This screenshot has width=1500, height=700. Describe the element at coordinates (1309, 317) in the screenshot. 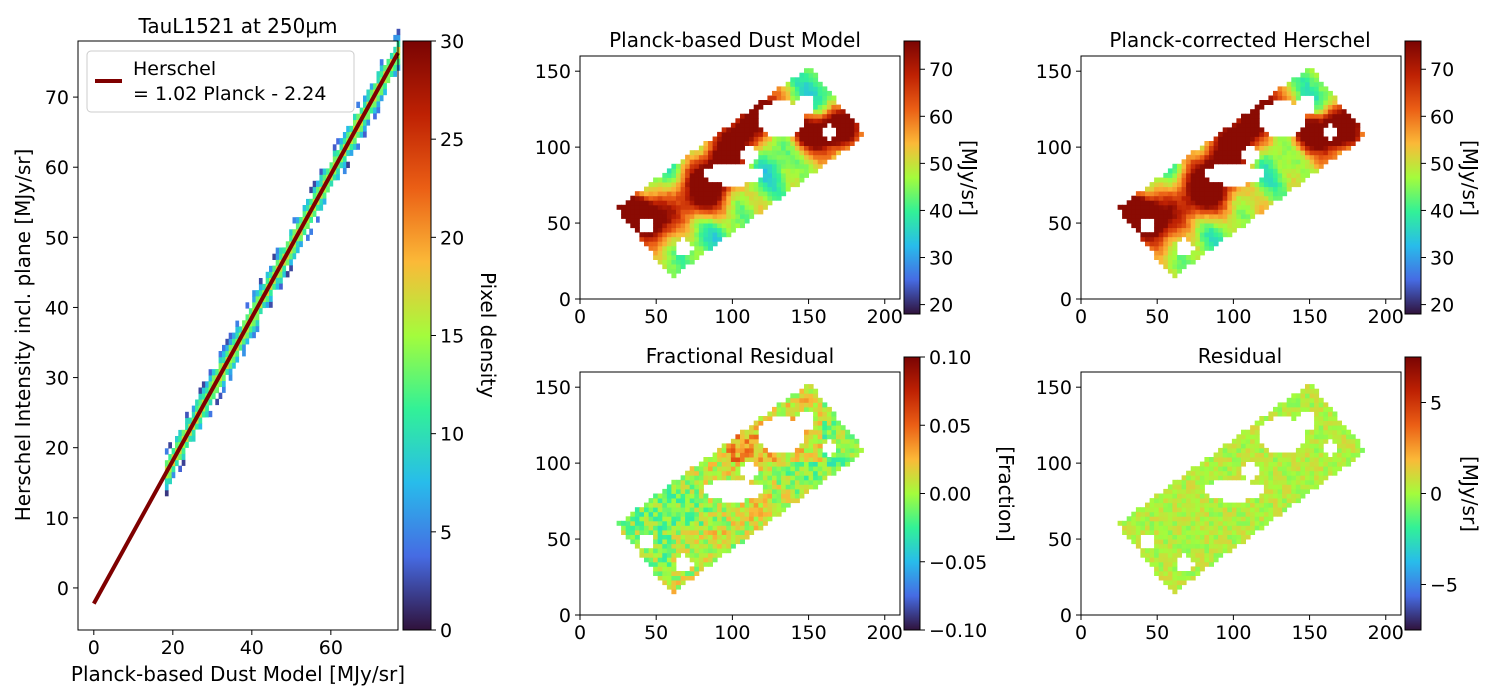

I see `x-tick-label: 150` at that location.